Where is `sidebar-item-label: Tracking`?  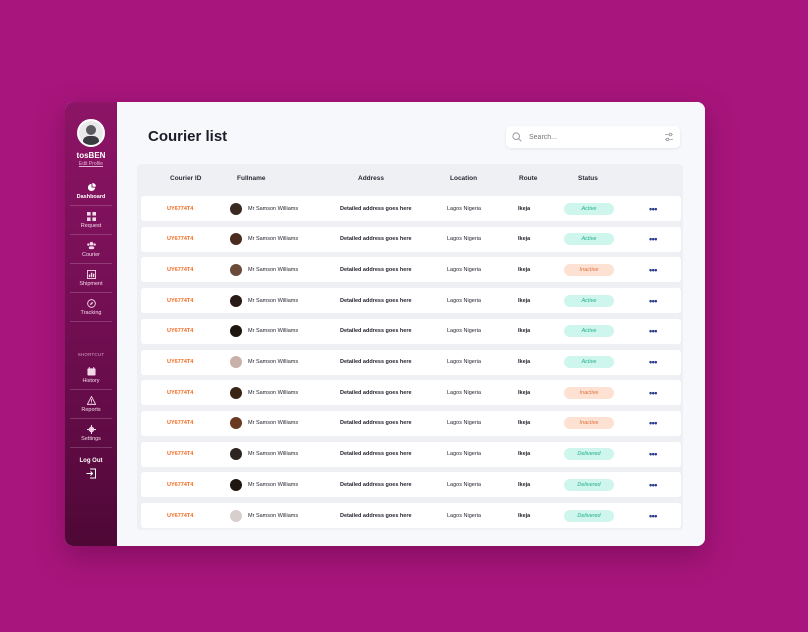 sidebar-item-label: Tracking is located at coordinates (91, 312).